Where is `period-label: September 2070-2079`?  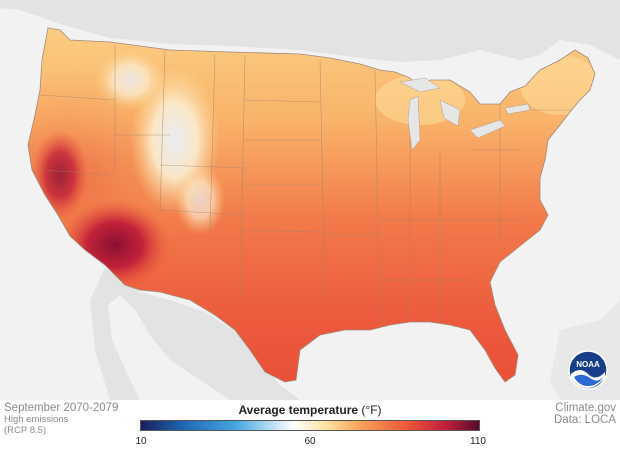 period-label: September 2070-2079 is located at coordinates (61, 408).